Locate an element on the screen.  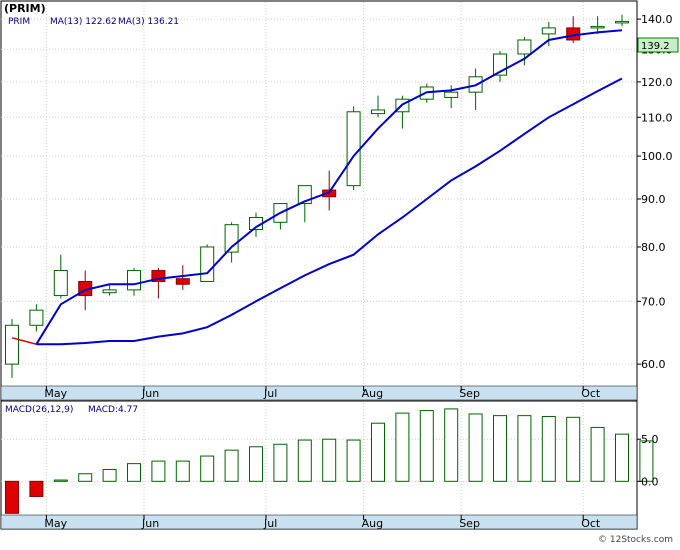
price-tick-label: 100.0 is located at coordinates (657, 156).